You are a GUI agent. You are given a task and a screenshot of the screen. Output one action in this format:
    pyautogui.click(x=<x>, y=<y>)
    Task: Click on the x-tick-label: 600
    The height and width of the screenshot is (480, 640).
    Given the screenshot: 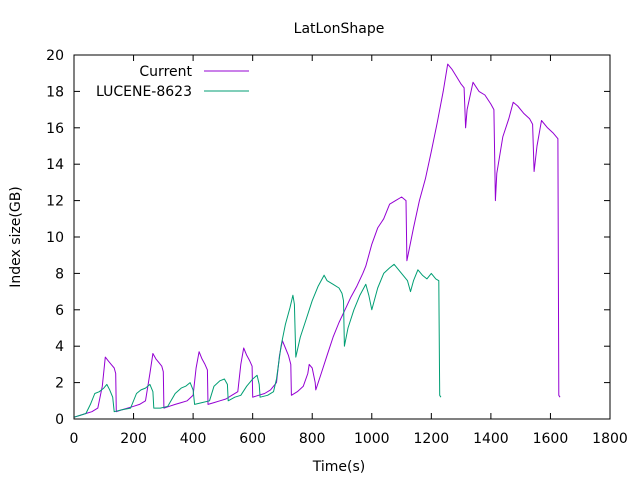 What is the action you would take?
    pyautogui.click(x=252, y=439)
    